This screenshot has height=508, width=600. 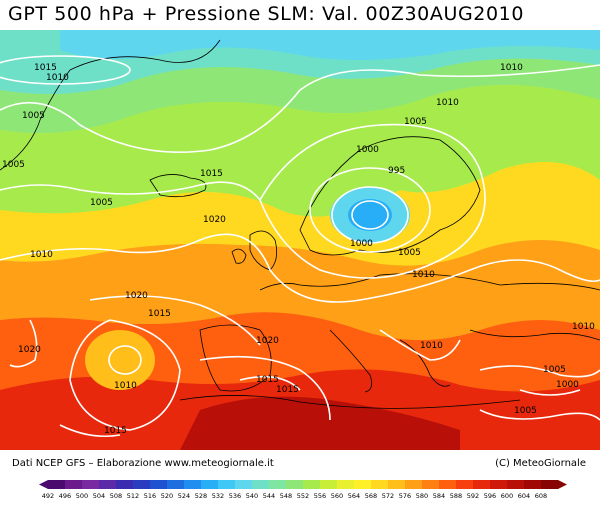 I want to click on colorbar-tick-label: 568, so click(x=371, y=496).